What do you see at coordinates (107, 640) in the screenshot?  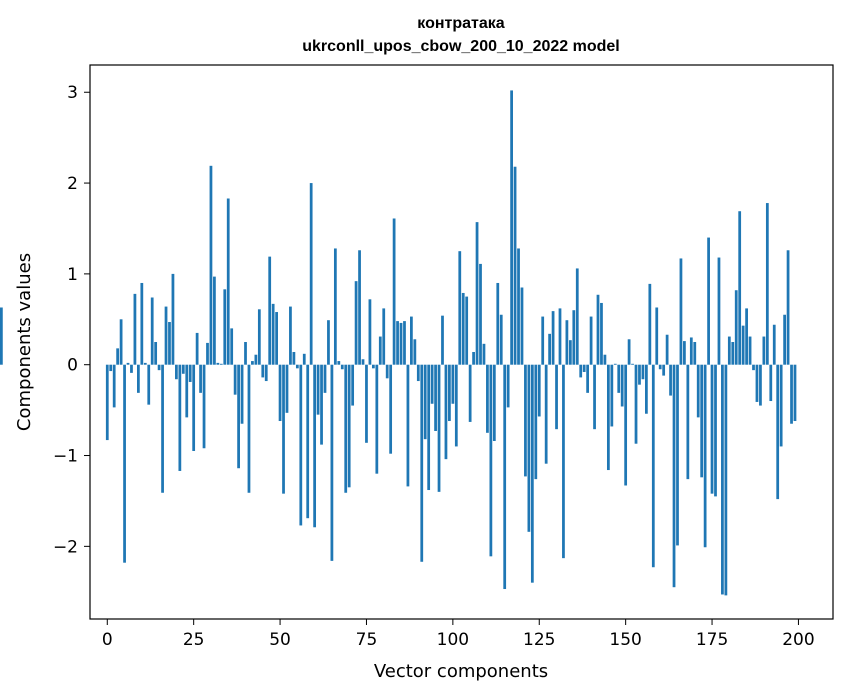 I see `x-tick-label-0: 0` at bounding box center [107, 640].